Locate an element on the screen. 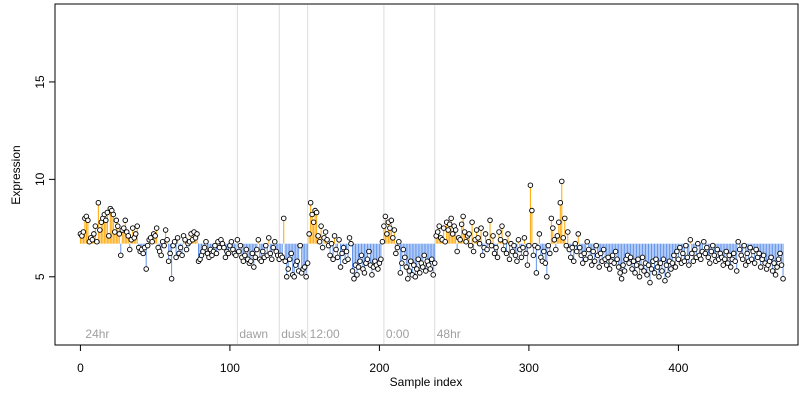 The image size is (800, 400). phase-label: 12:00 is located at coordinates (325, 334).